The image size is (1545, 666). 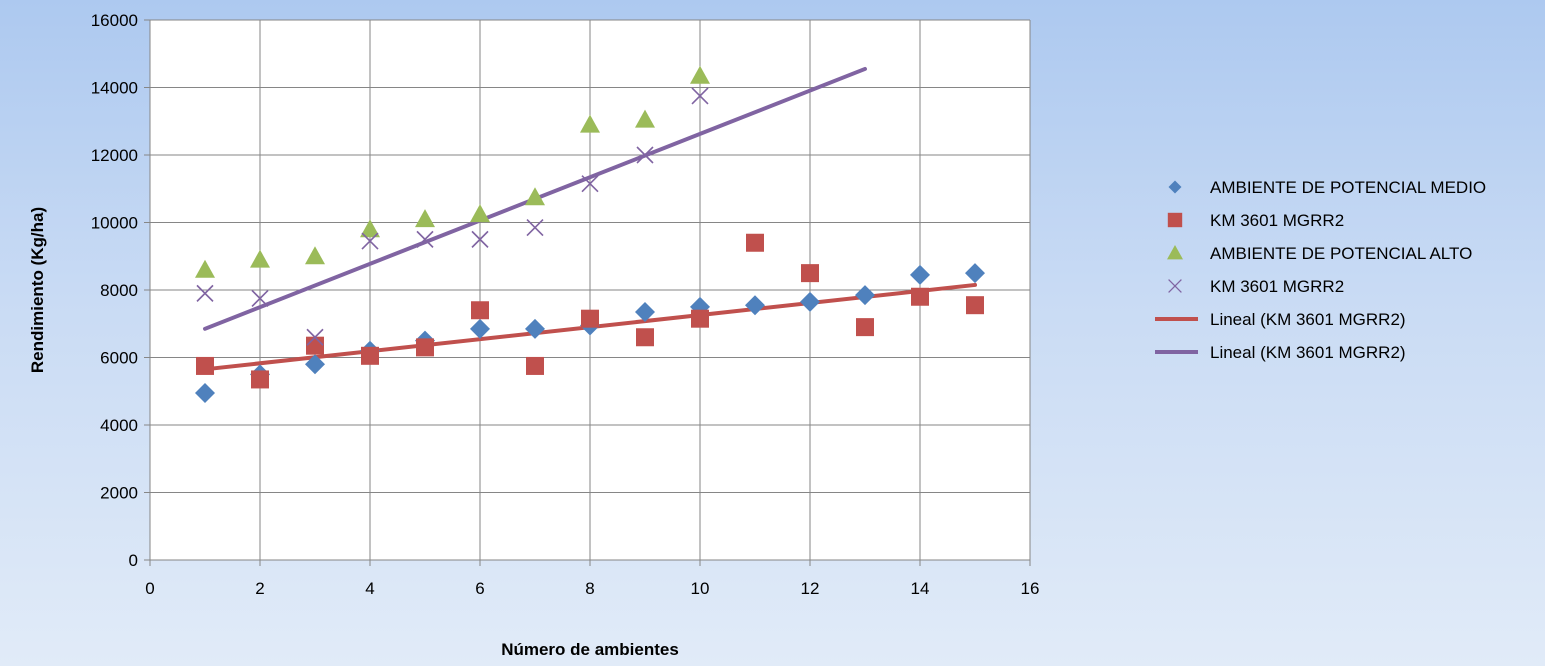 I want to click on data-point-s2-p0, so click(x=205, y=268).